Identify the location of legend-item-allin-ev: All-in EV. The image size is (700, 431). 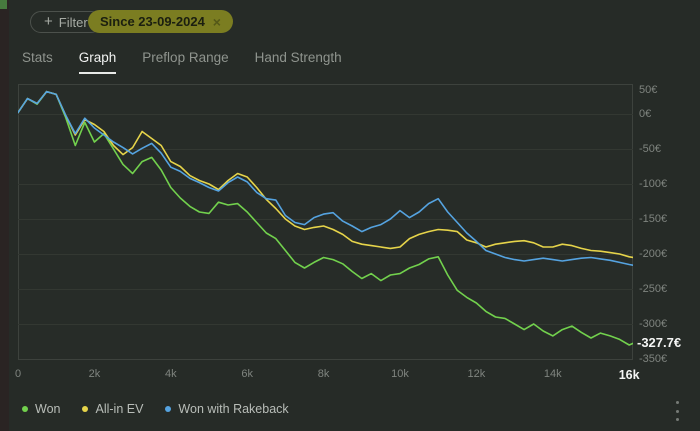
(112, 409).